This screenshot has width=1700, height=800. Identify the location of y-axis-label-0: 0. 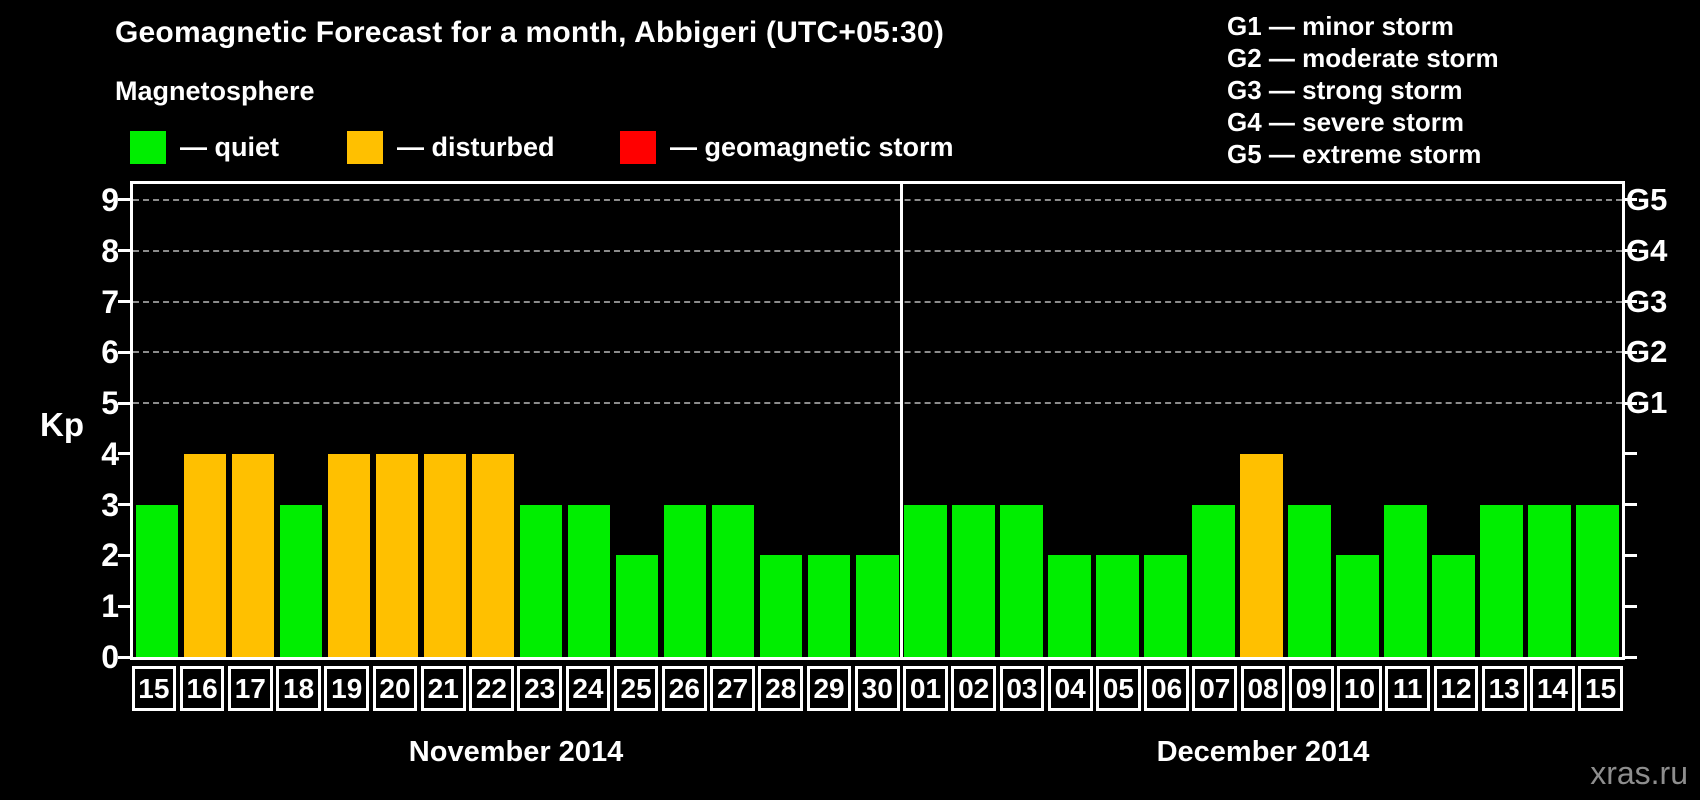
(110, 657).